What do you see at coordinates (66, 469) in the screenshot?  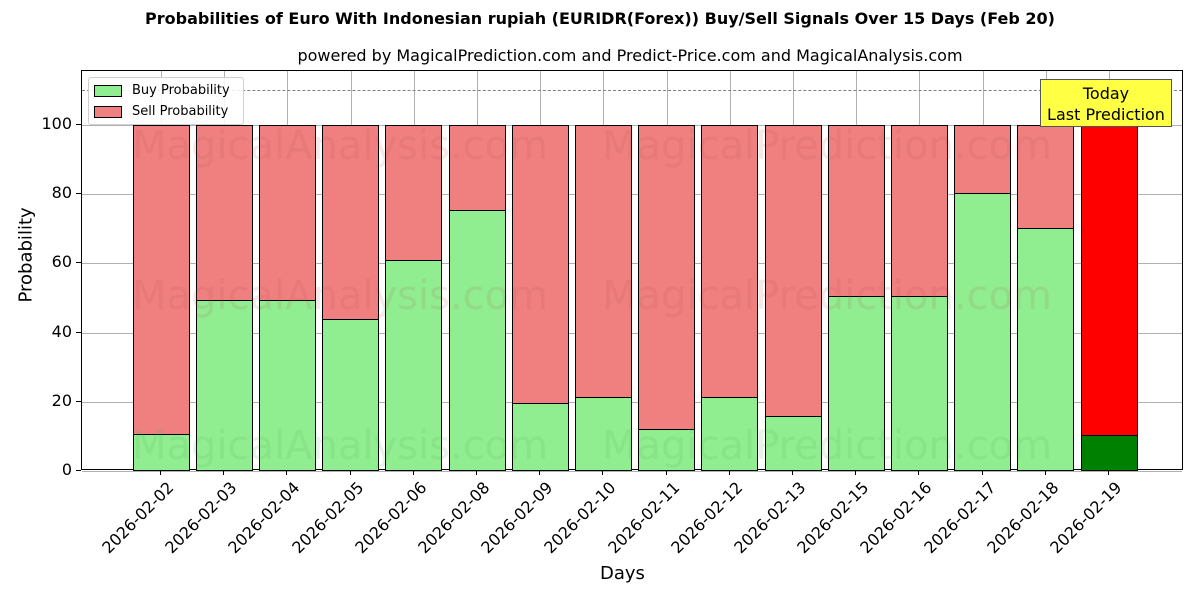 I see `y-tick-label: 0` at bounding box center [66, 469].